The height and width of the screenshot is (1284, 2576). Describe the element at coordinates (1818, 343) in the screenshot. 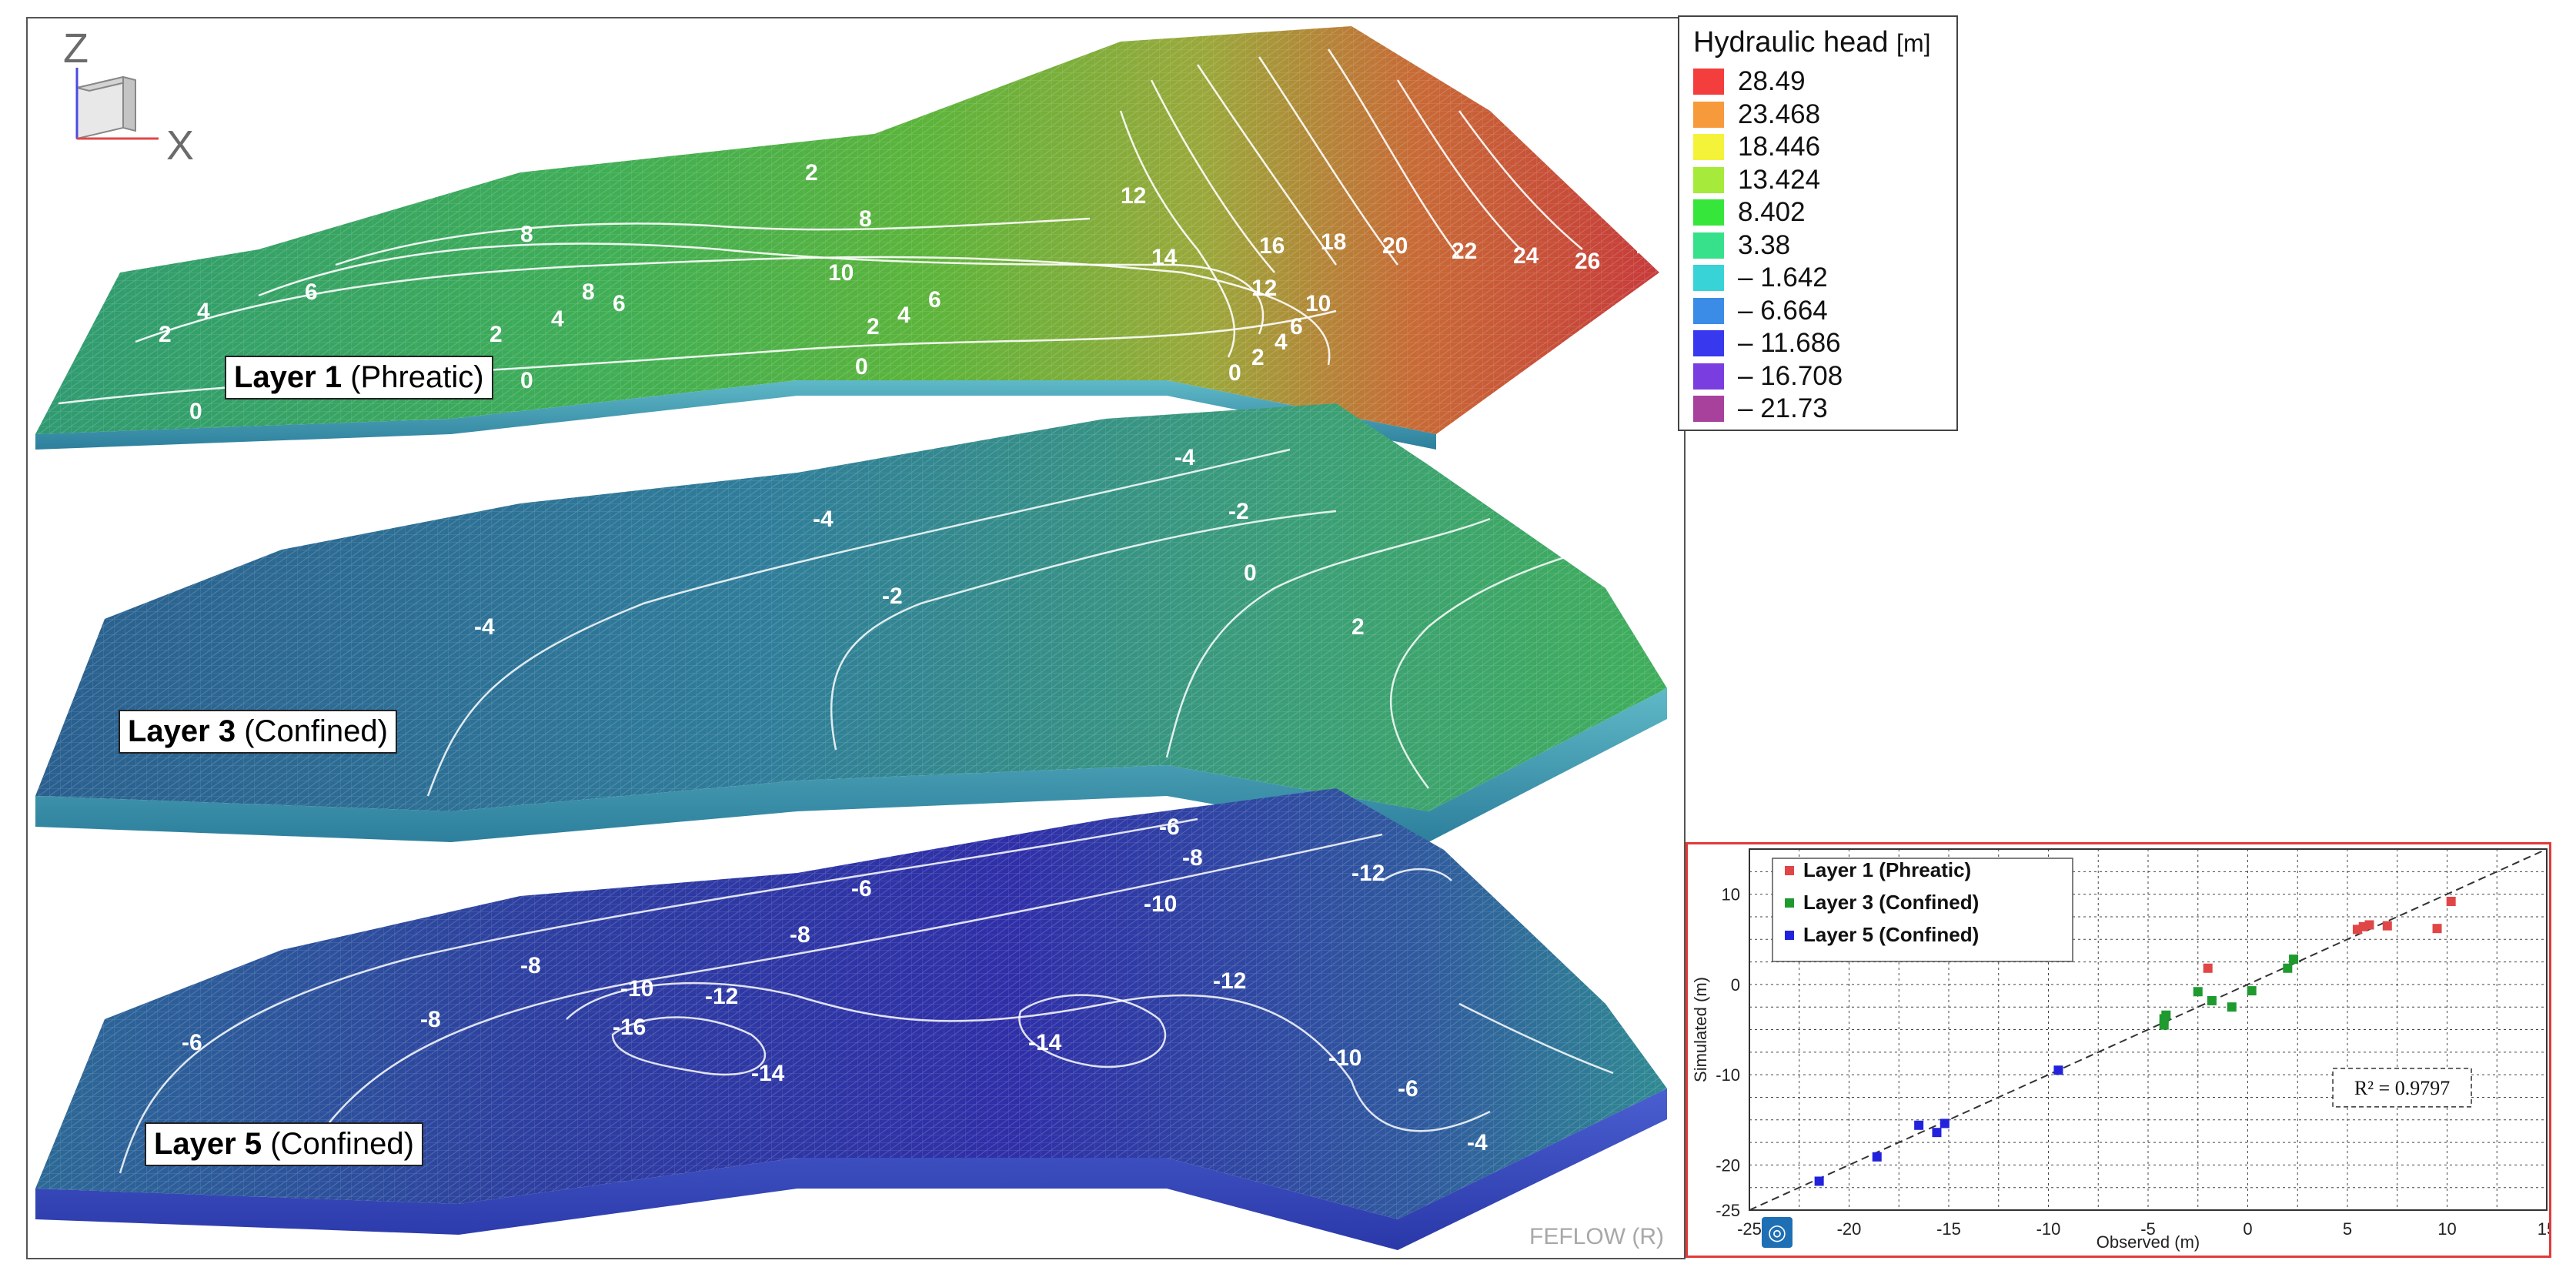

I see `legend-item: – 11.686` at that location.